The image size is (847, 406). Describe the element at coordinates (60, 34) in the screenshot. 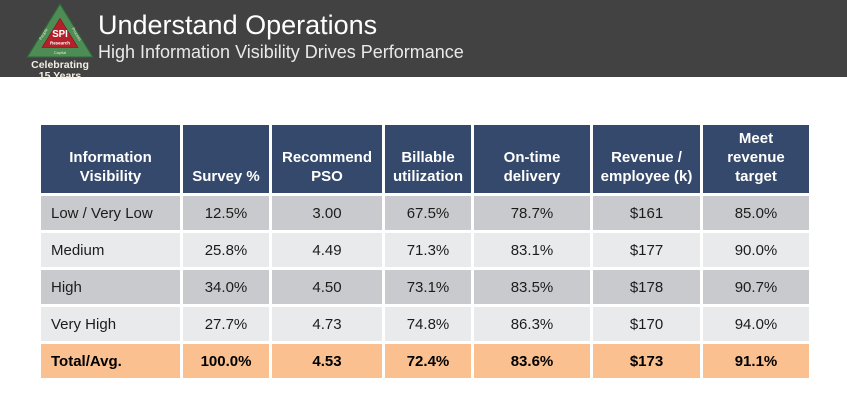

I see `logo-inner-line1: SPI` at that location.